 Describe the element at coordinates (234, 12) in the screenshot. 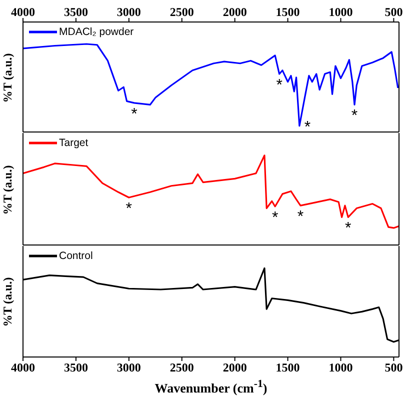

I see `x2-tick-label: 2000` at that location.